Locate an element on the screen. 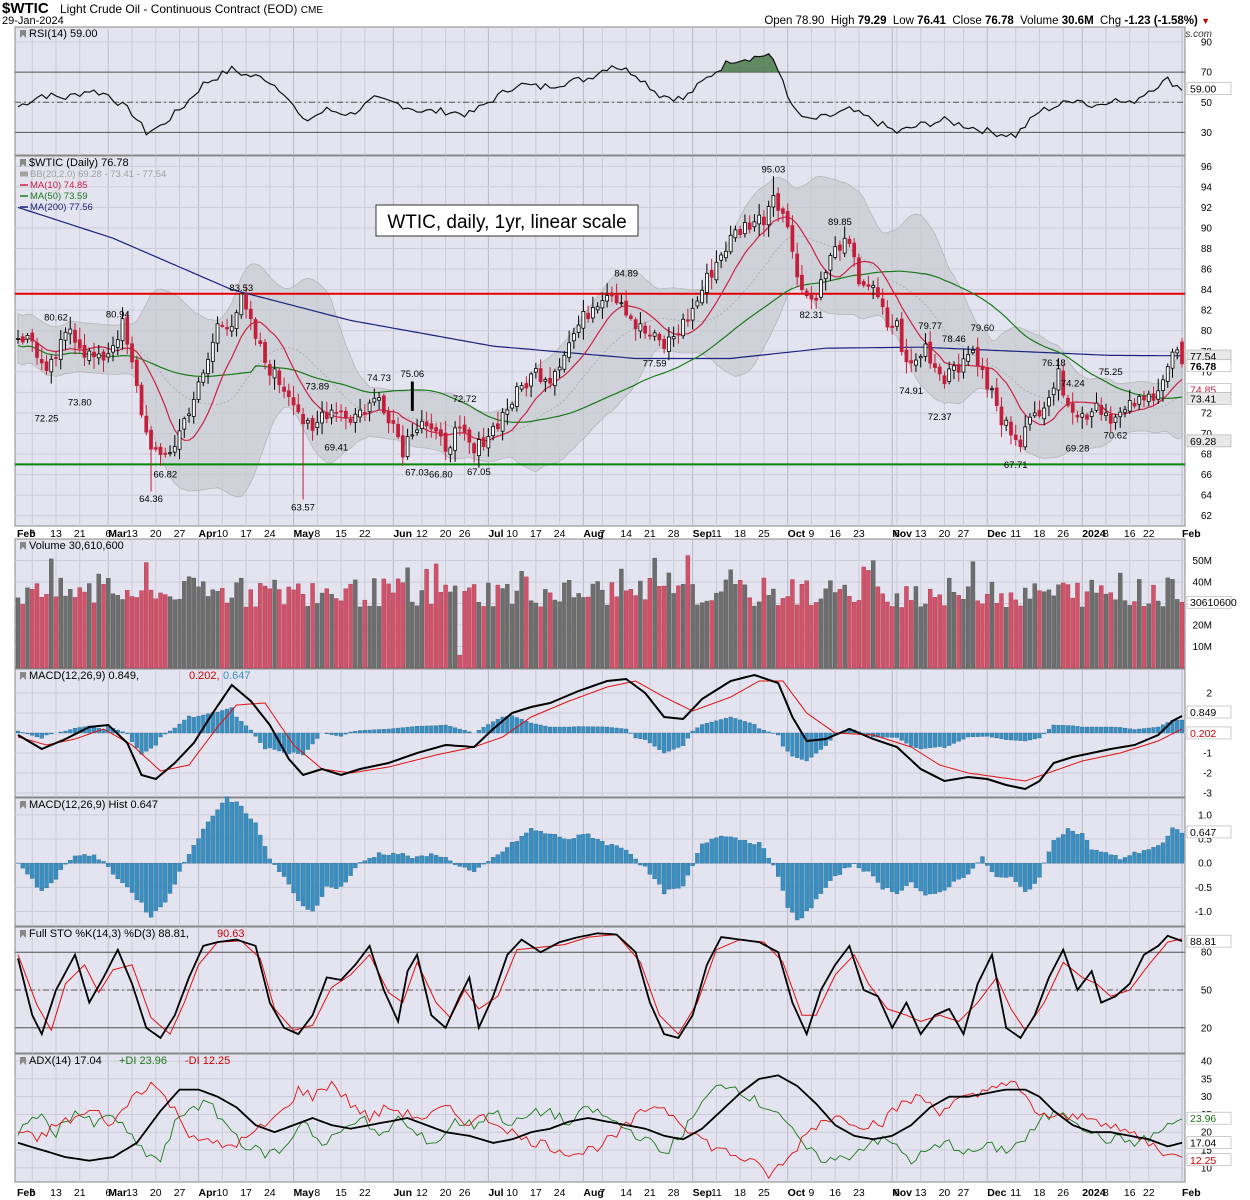 This screenshot has width=1250, height=1200. price-label: 76.18 is located at coordinates (1054, 363).